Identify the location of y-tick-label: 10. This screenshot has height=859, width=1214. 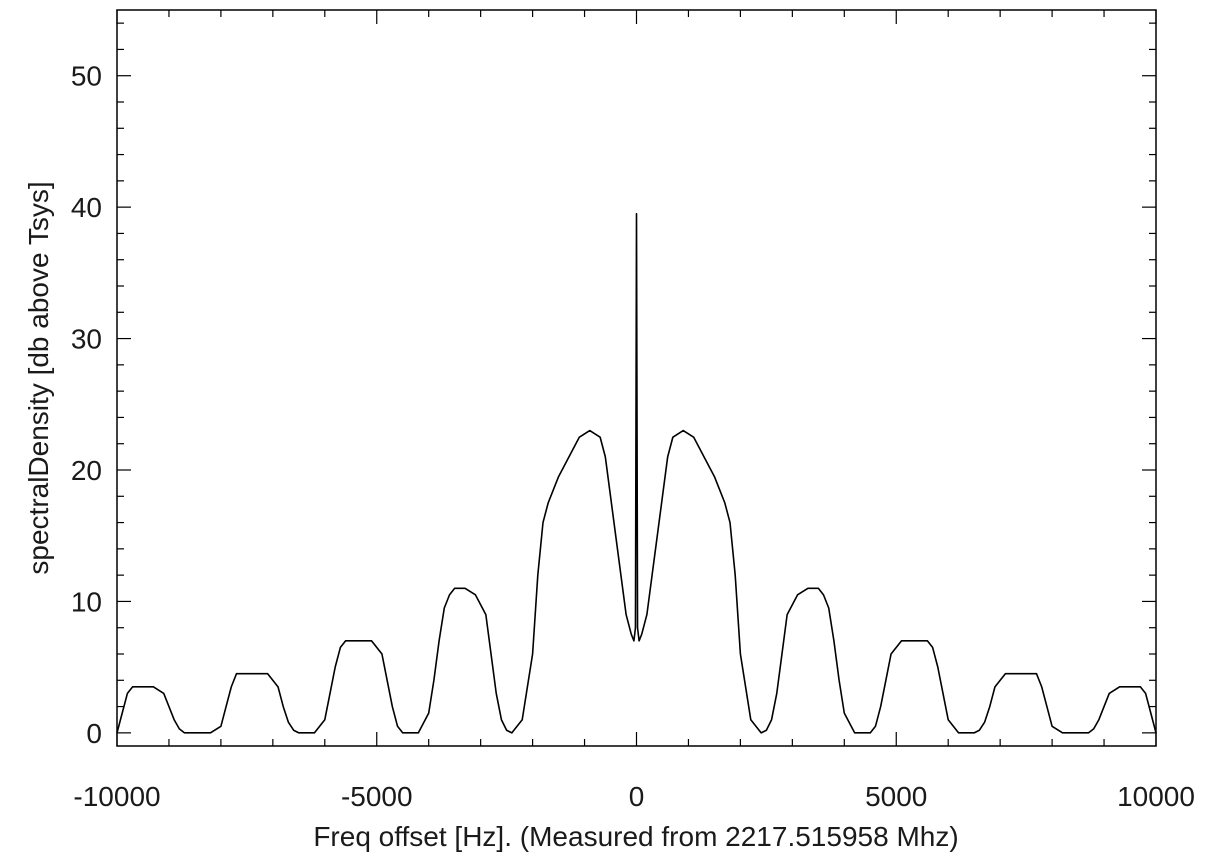
(86, 601).